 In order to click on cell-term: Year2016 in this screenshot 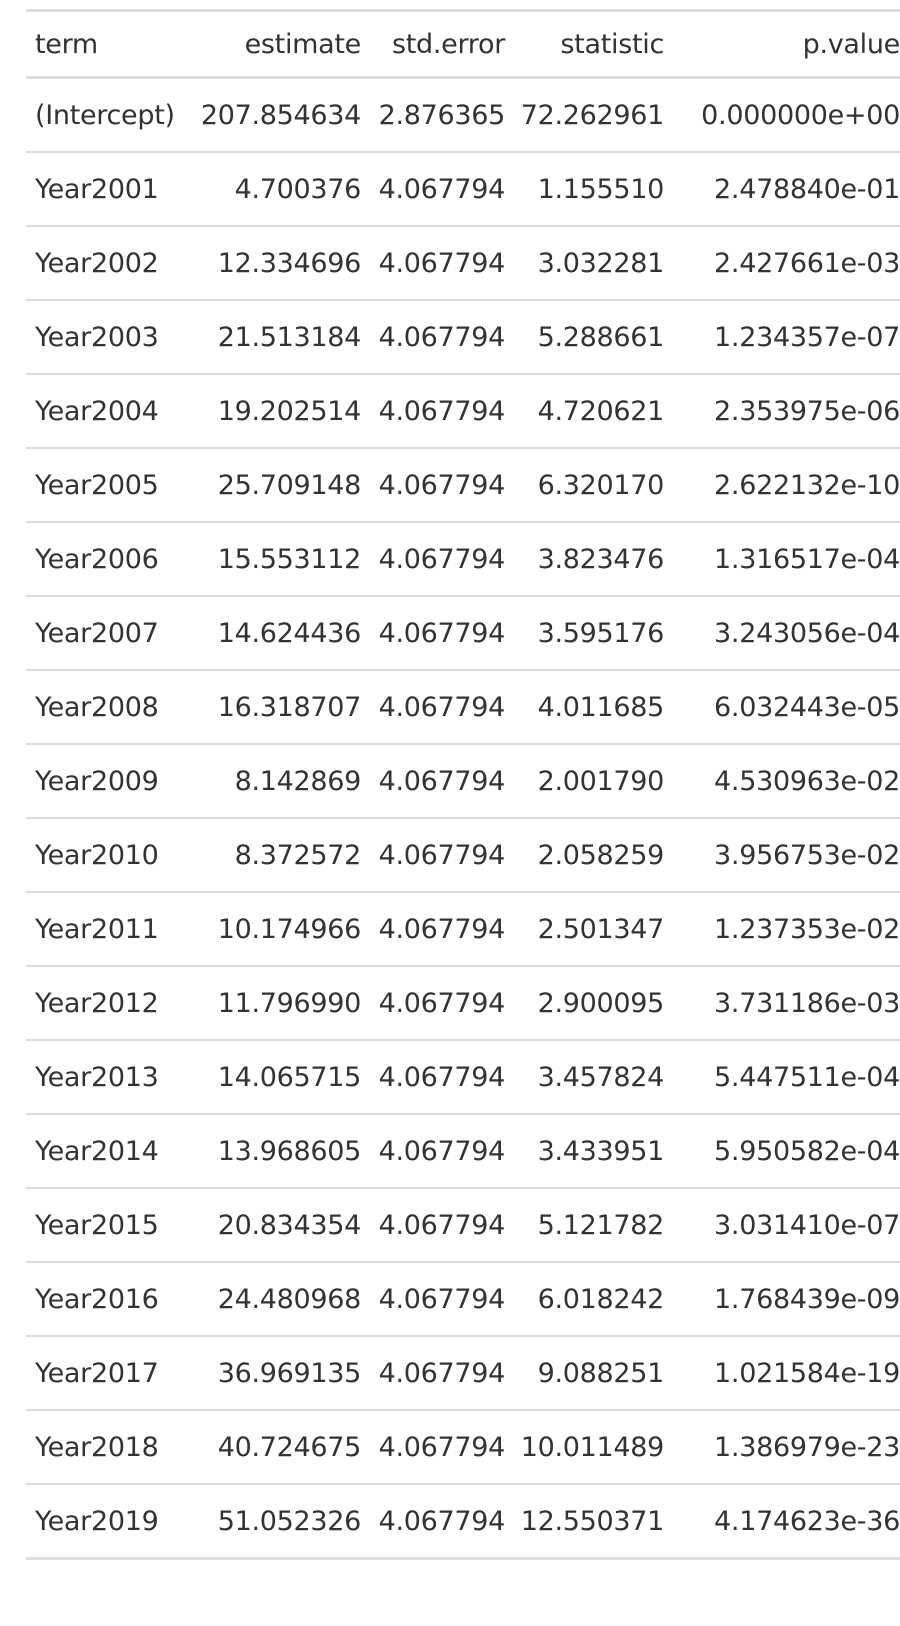, I will do `click(97, 1299)`.